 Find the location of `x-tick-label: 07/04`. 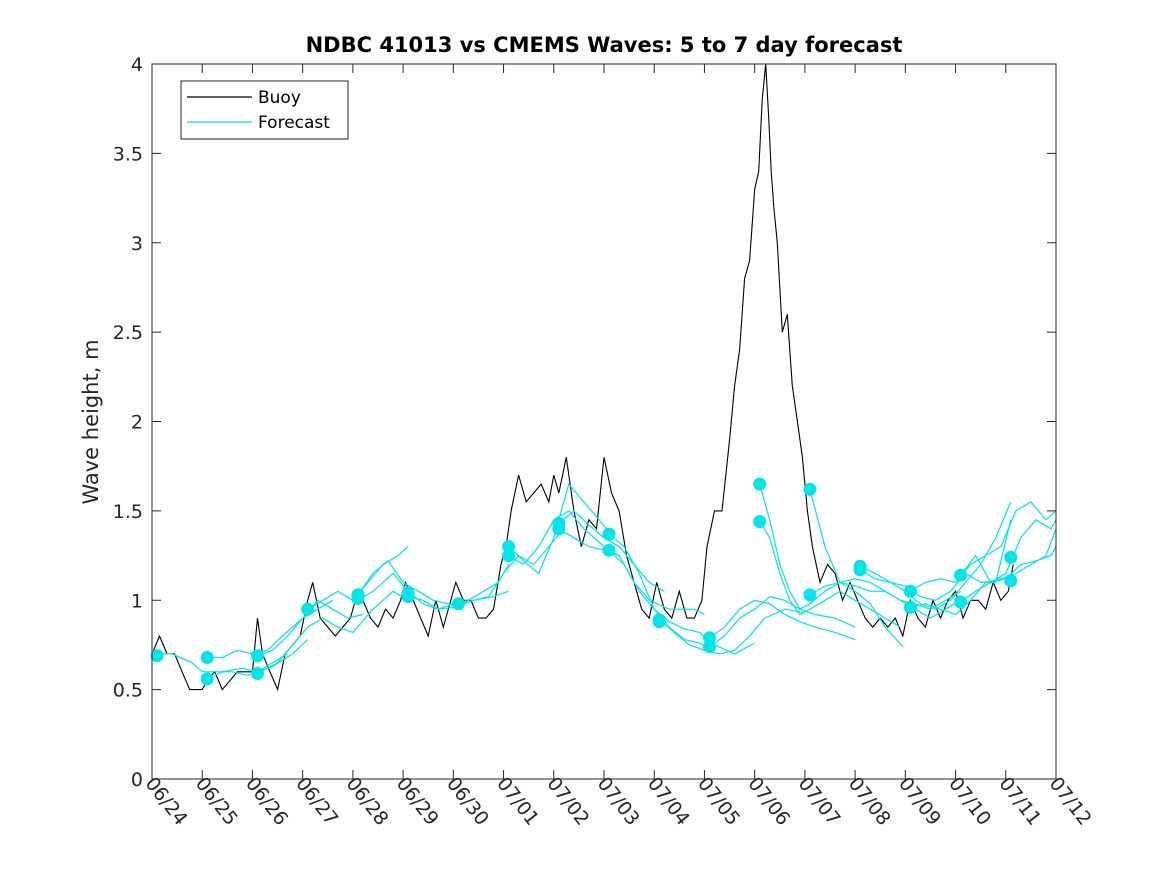

x-tick-label: 07/04 is located at coordinates (668, 801).